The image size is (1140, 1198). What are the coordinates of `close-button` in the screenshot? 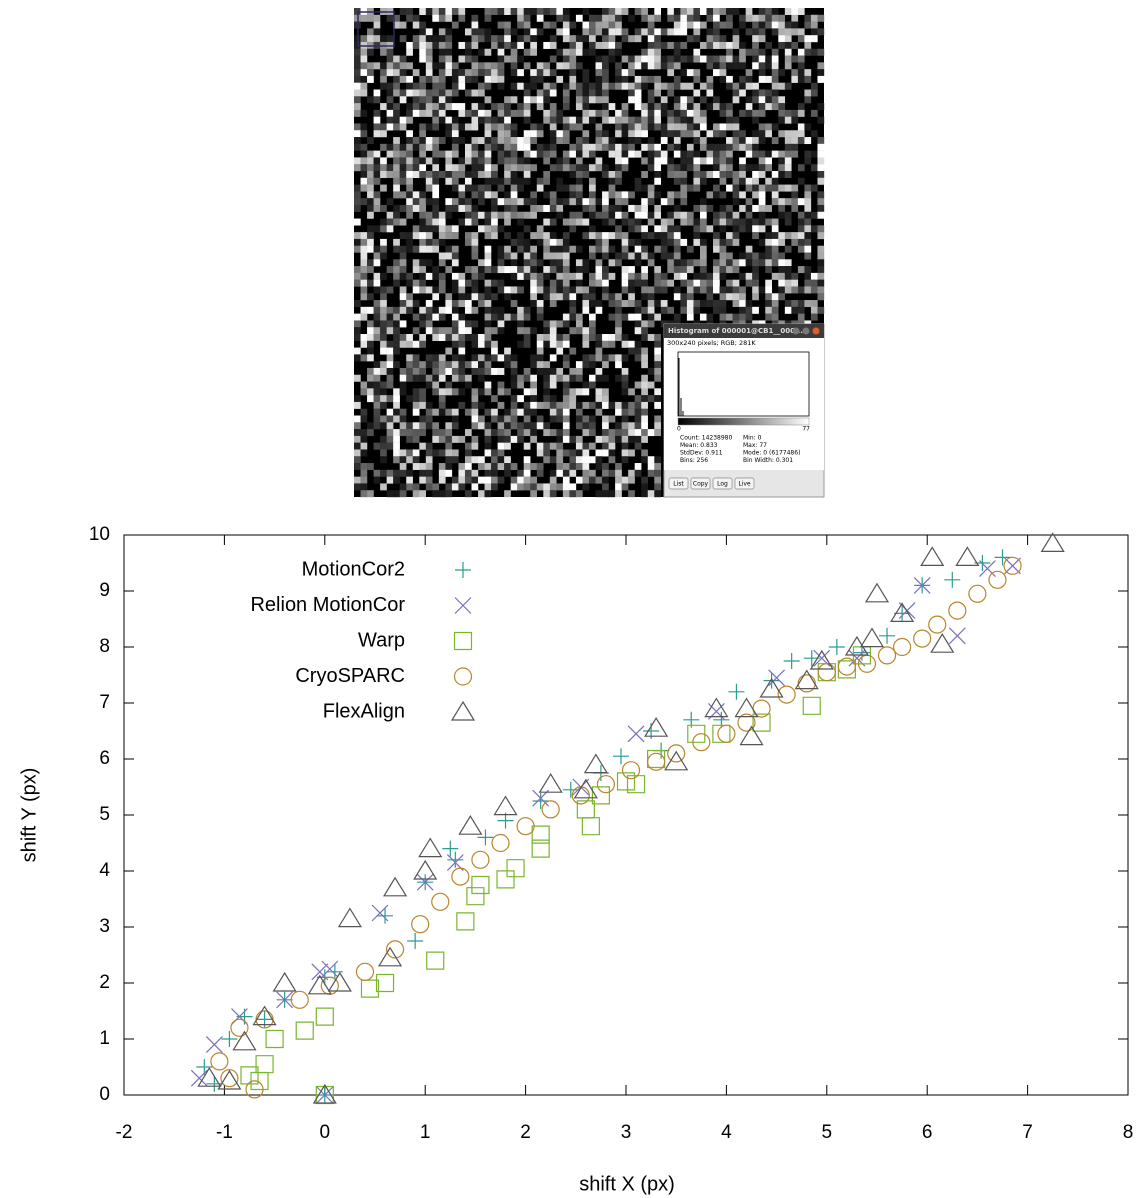 It's located at (816, 331).